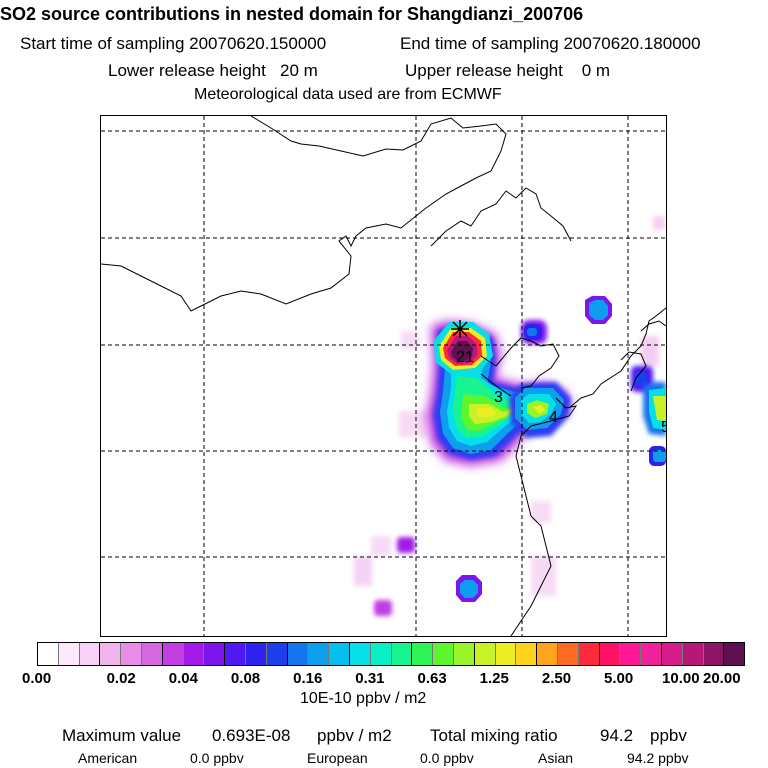 The height and width of the screenshot is (768, 768). I want to click on source-label-4: 4, so click(553, 417).